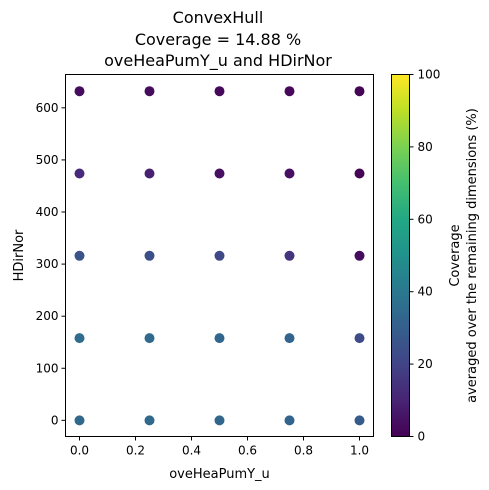 The height and width of the screenshot is (490, 489). What do you see at coordinates (425, 292) in the screenshot?
I see `colorbar-tick-label: 40` at bounding box center [425, 292].